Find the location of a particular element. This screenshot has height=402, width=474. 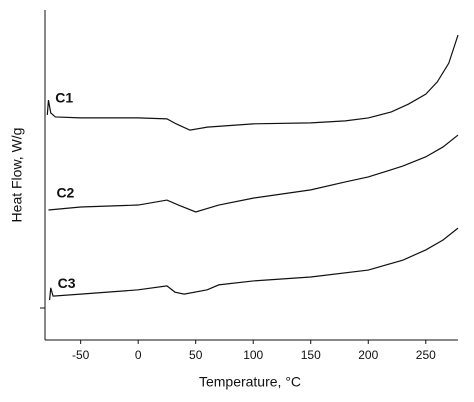

x-axis-label: Temperature, °C is located at coordinates (250, 382).